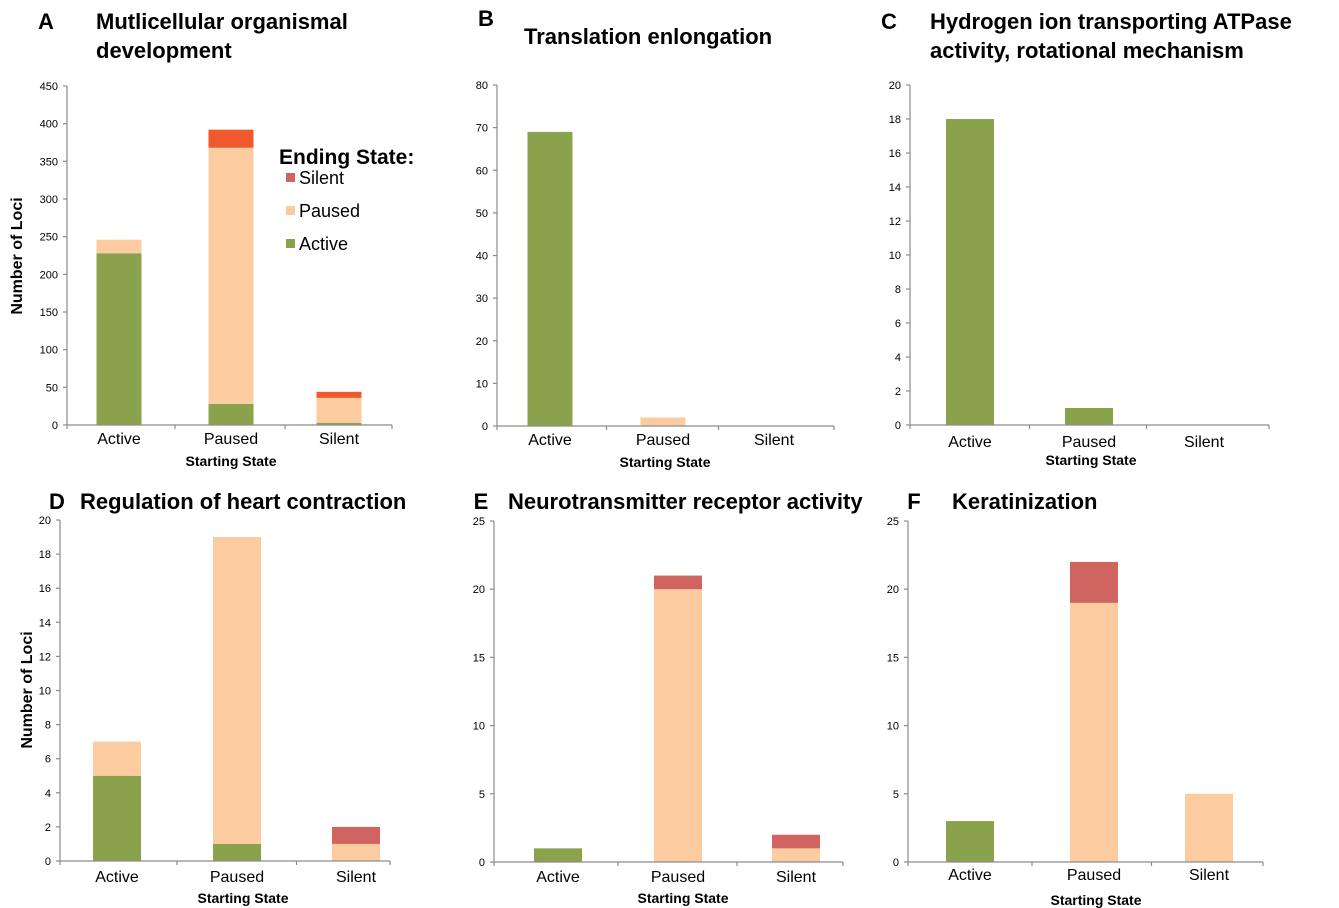 This screenshot has height=908, width=1339. What do you see at coordinates (482, 795) in the screenshot?
I see `y-tick-label: 5` at bounding box center [482, 795].